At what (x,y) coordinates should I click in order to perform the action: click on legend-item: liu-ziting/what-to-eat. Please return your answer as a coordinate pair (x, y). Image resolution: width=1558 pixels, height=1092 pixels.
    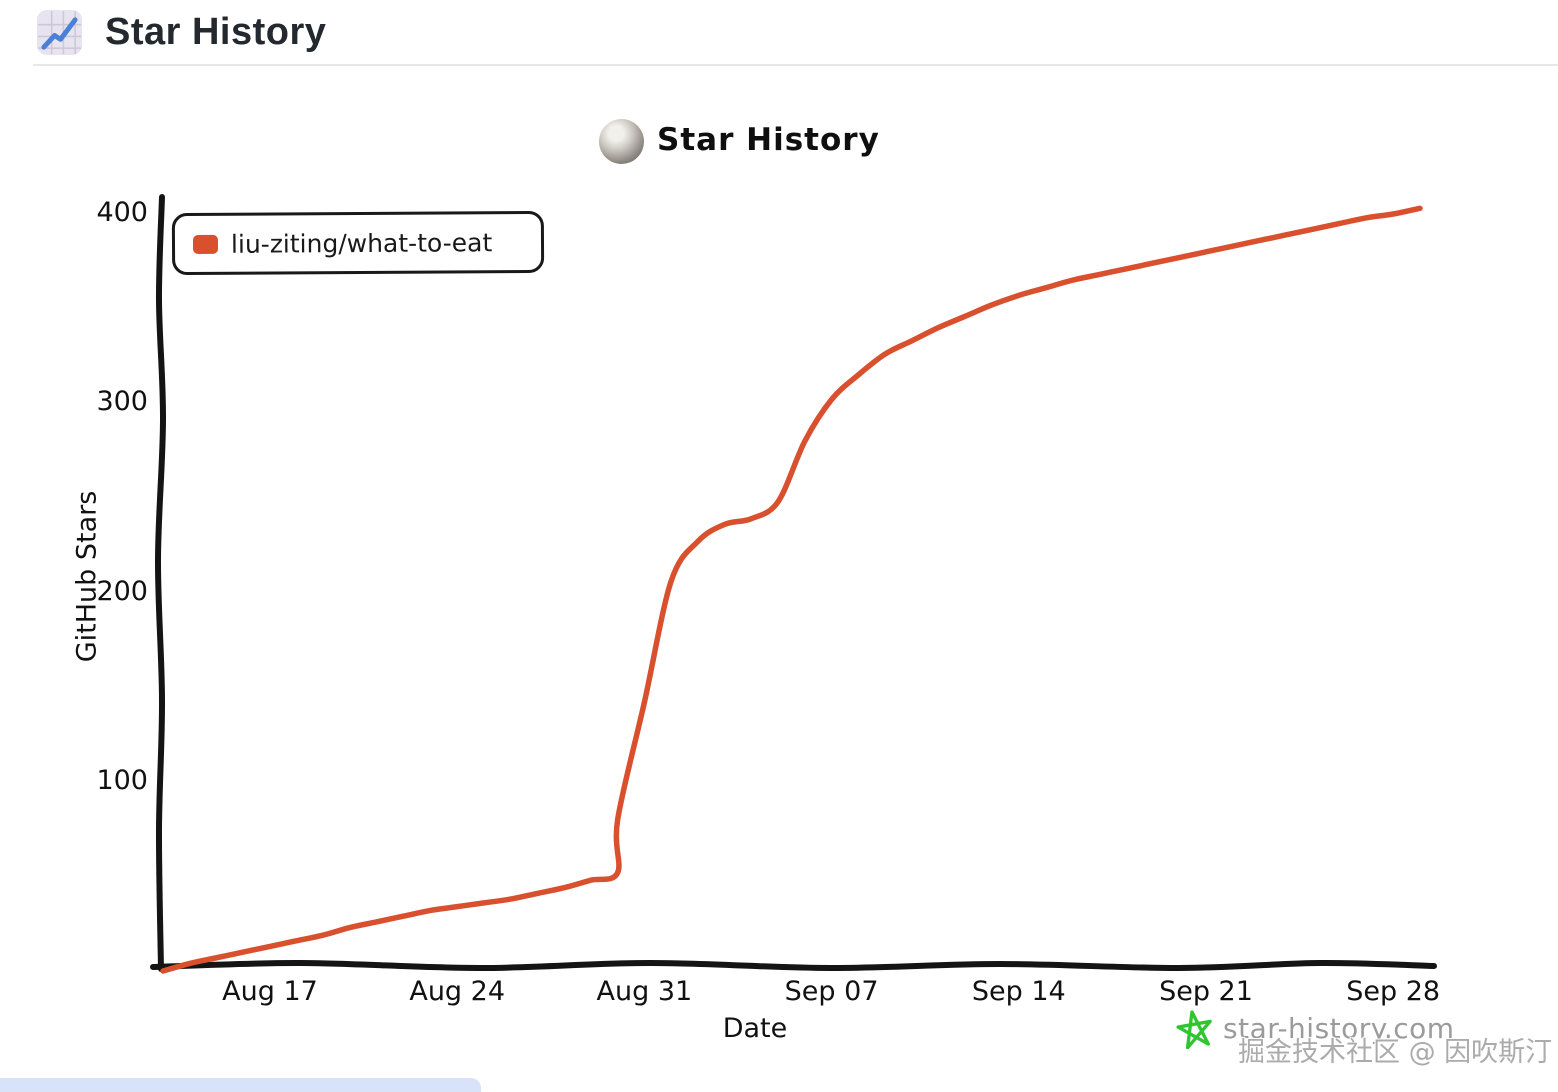
    Looking at the image, I should click on (358, 243).